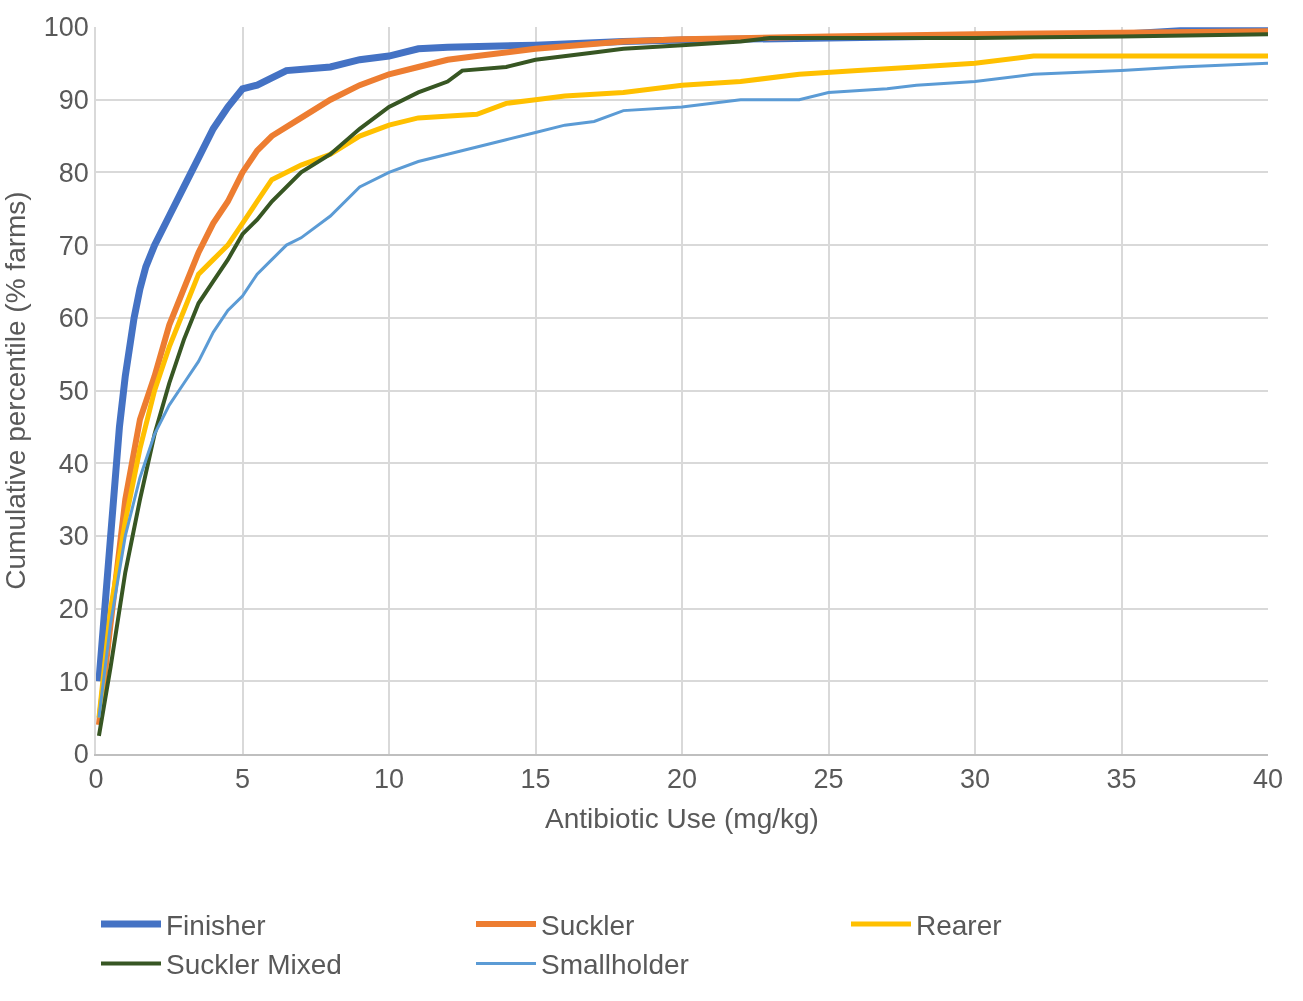  I want to click on x-tick-label: 20, so click(682, 779).